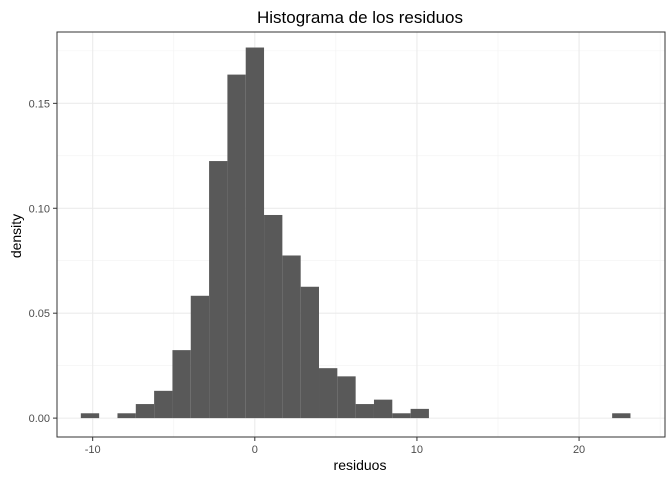  I want to click on y-tick-label: 0.15, so click(39, 104).